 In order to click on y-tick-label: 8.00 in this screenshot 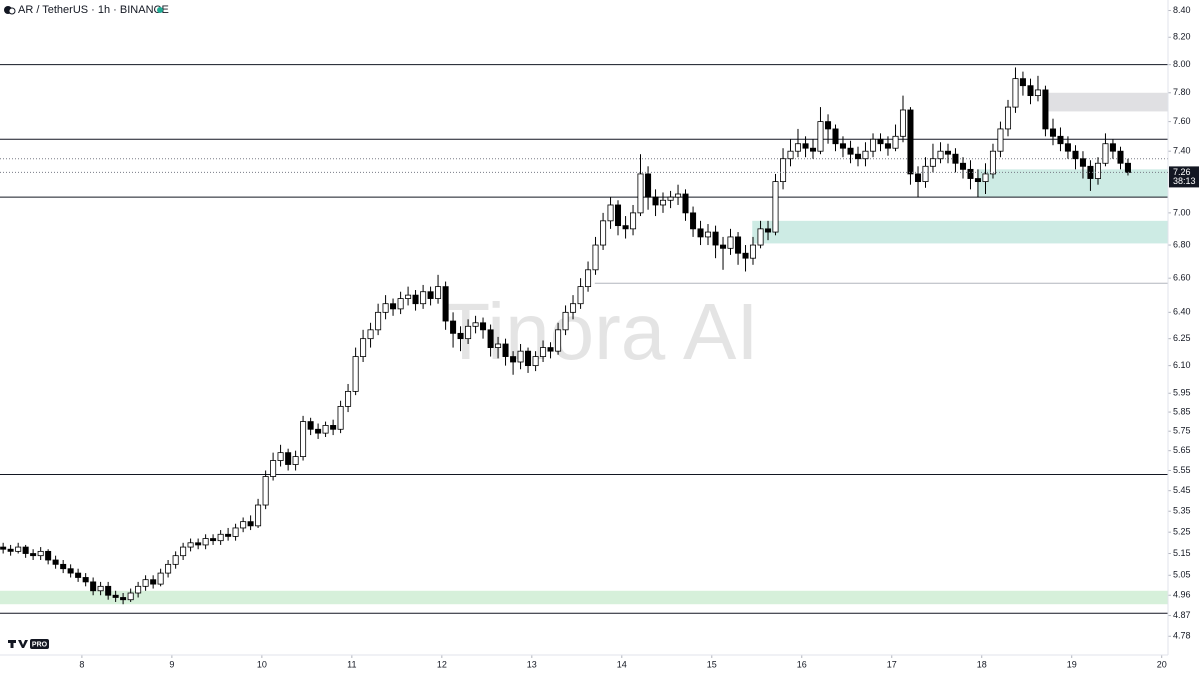, I will do `click(1182, 64)`.